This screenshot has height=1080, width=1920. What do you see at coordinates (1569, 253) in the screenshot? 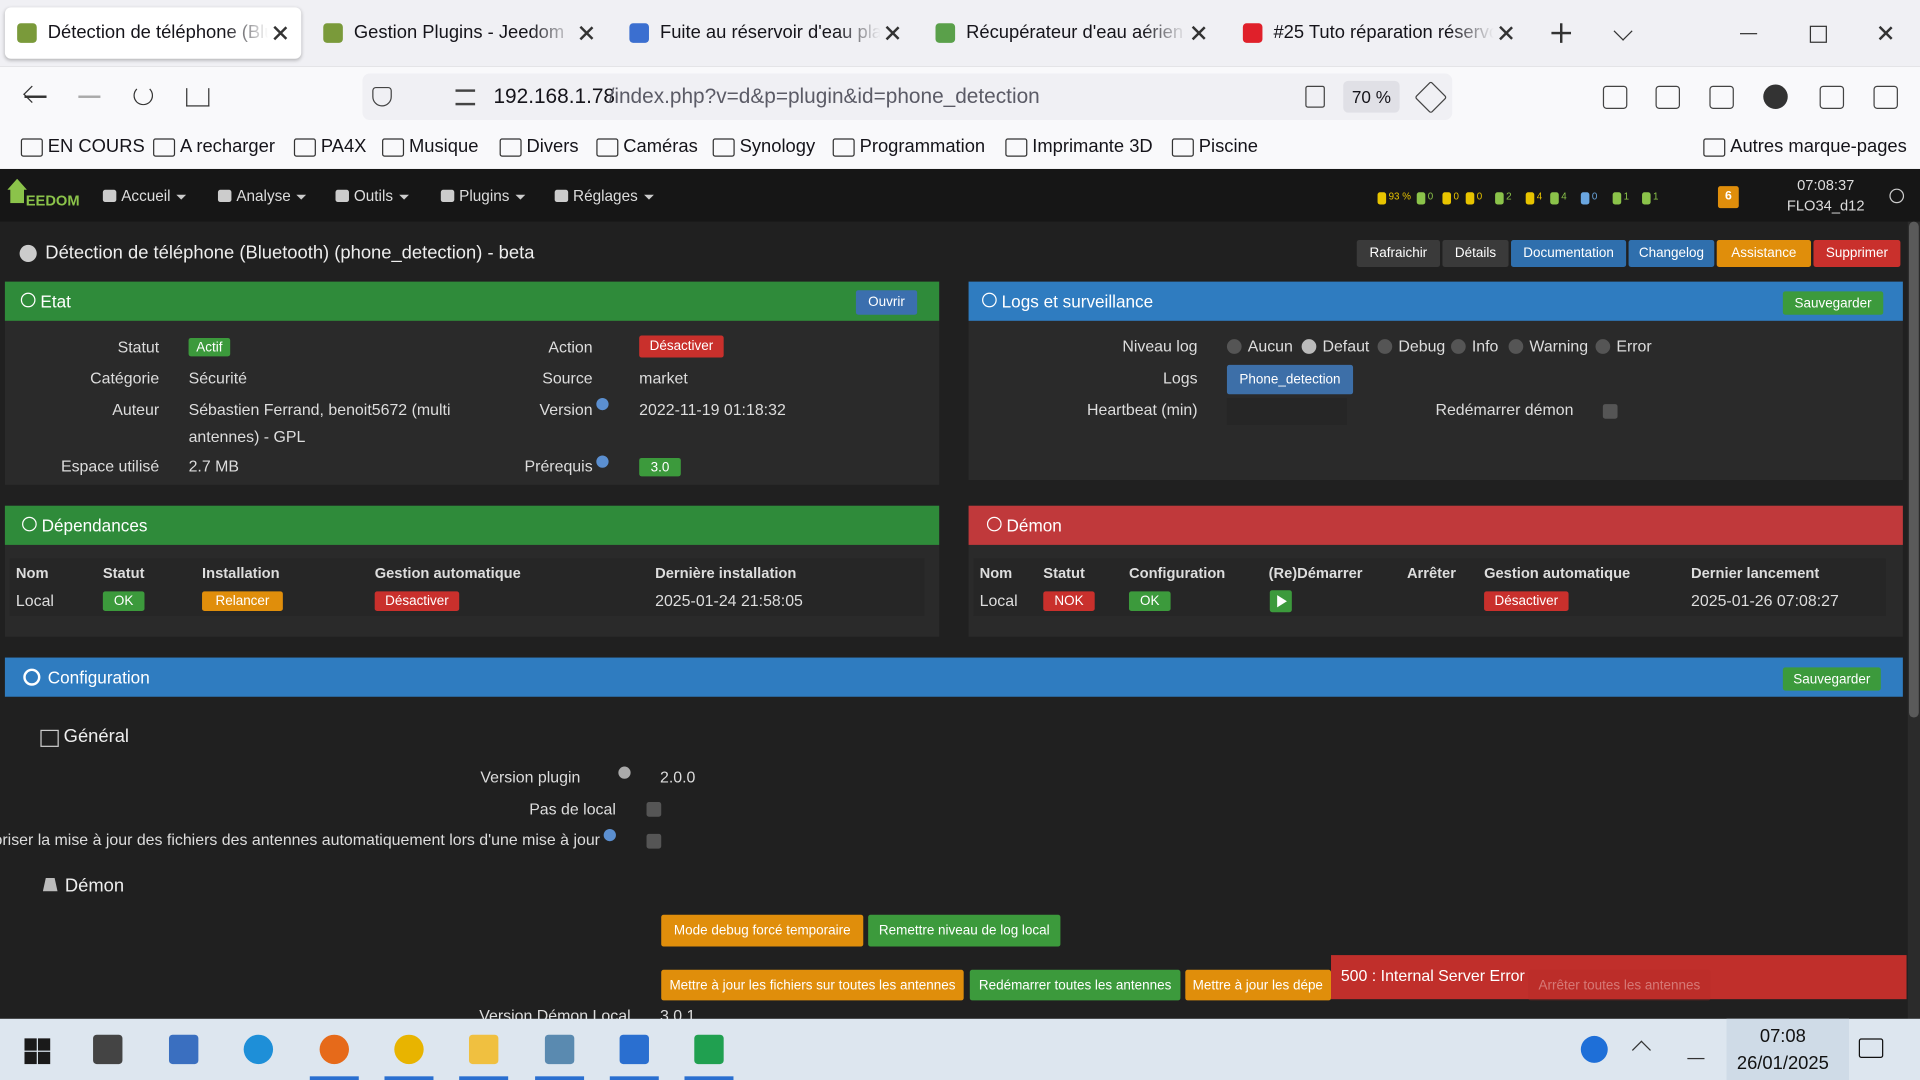
I see `action-button: Documentation` at bounding box center [1569, 253].